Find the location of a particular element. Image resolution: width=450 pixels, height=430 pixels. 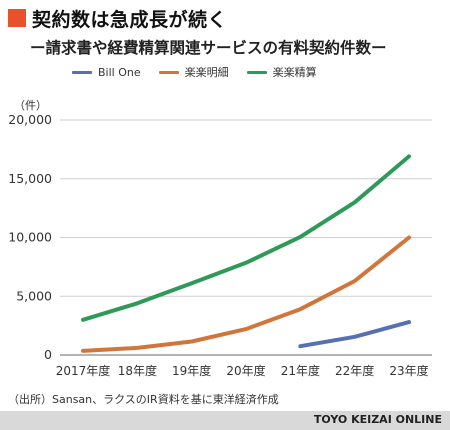

x-tick-label: 23年度 is located at coordinates (408, 370).